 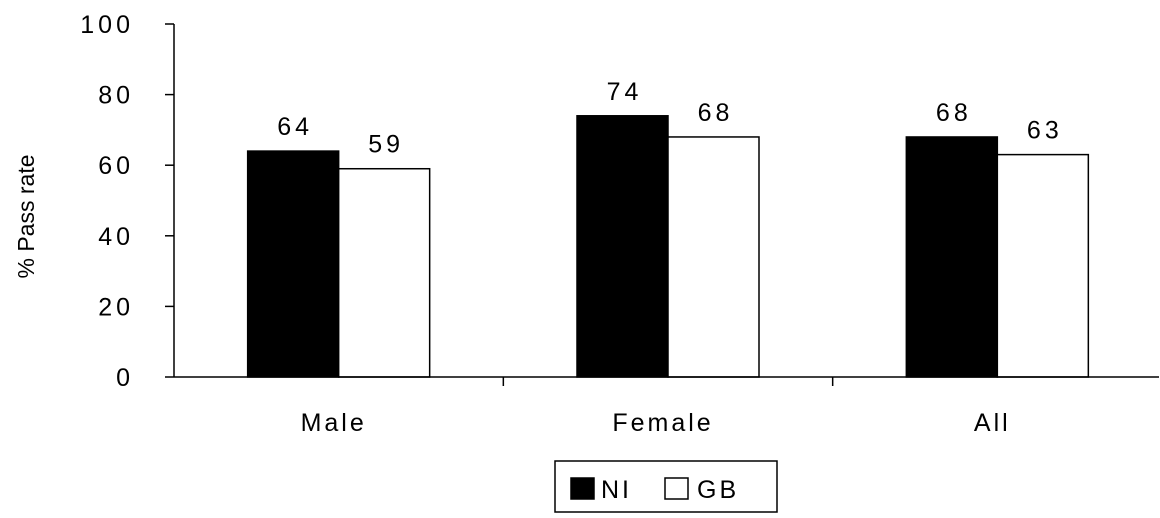 What do you see at coordinates (1043, 265) in the screenshot?
I see `bar-gb-all` at bounding box center [1043, 265].